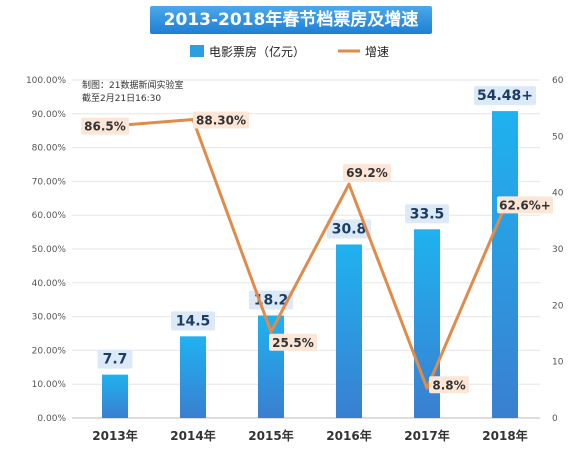  What do you see at coordinates (46, 81) in the screenshot?
I see `left-axis-tick-label: 100.00%` at bounding box center [46, 81].